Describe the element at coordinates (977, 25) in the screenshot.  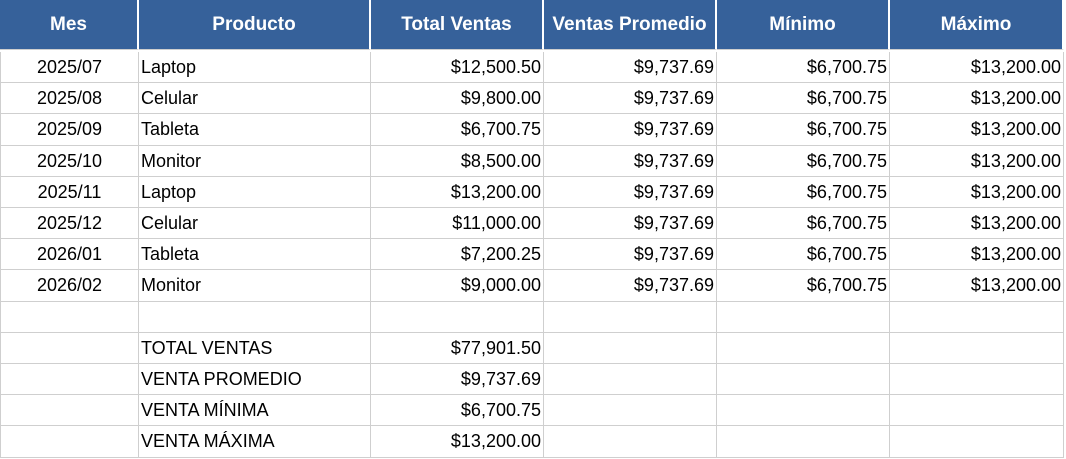
I see `header-cell: Máximo` at that location.